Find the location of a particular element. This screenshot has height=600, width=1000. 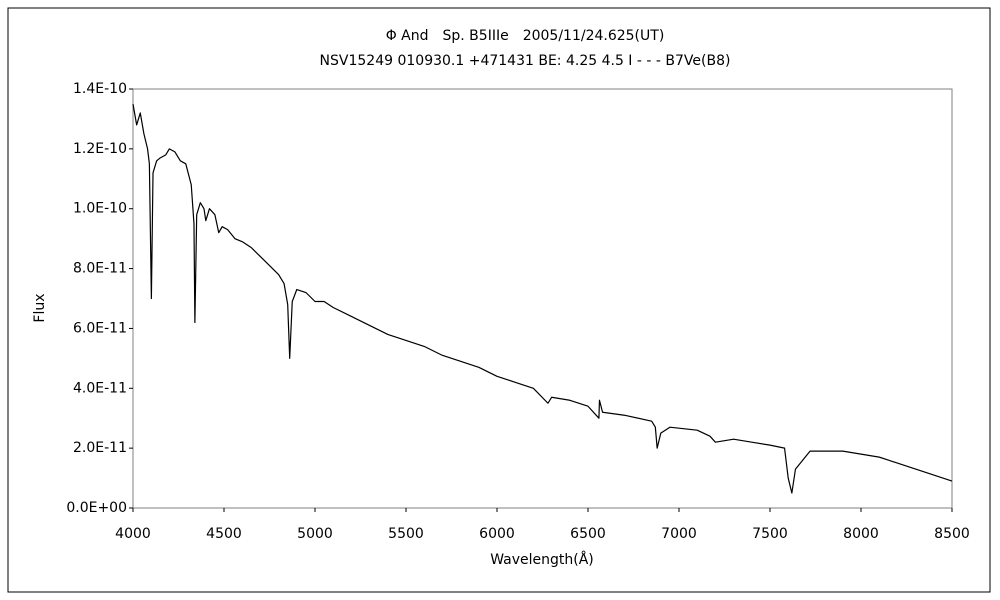

x-tick-label: 8500 is located at coordinates (952, 534).